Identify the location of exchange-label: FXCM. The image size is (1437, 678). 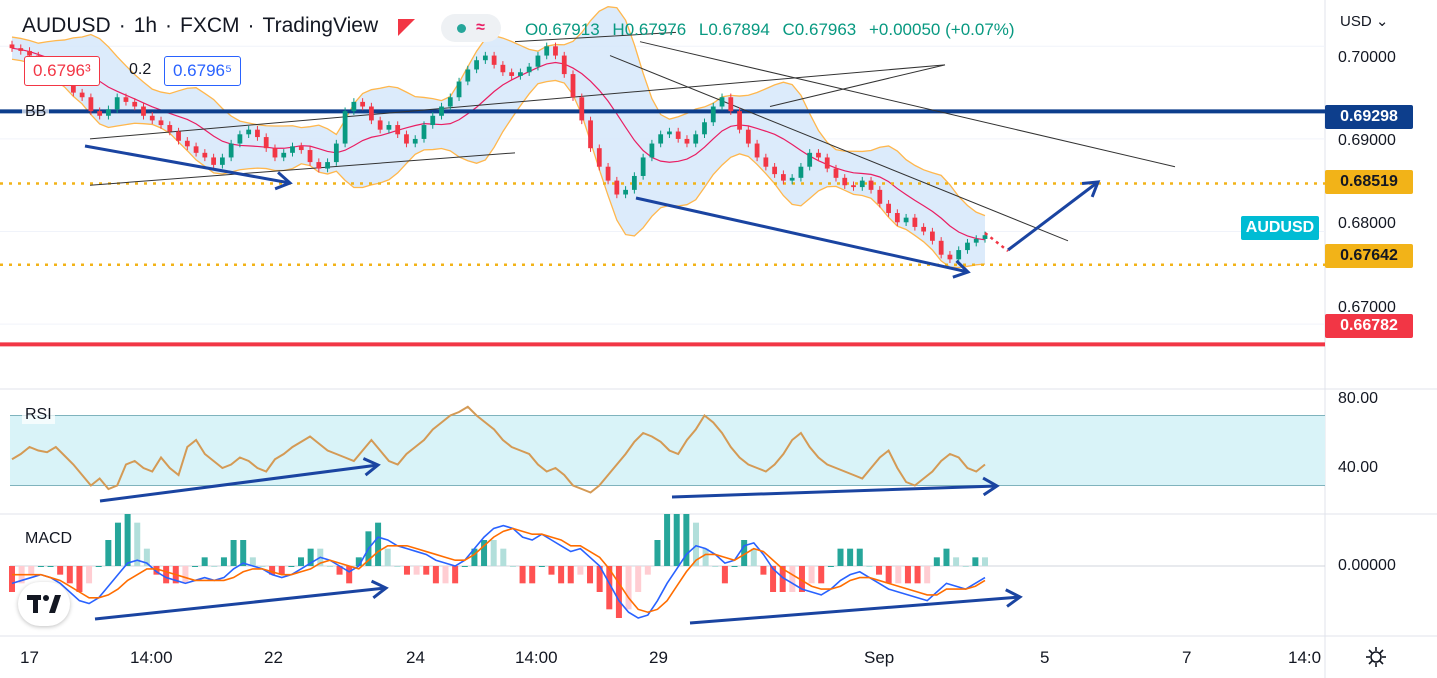
(210, 25).